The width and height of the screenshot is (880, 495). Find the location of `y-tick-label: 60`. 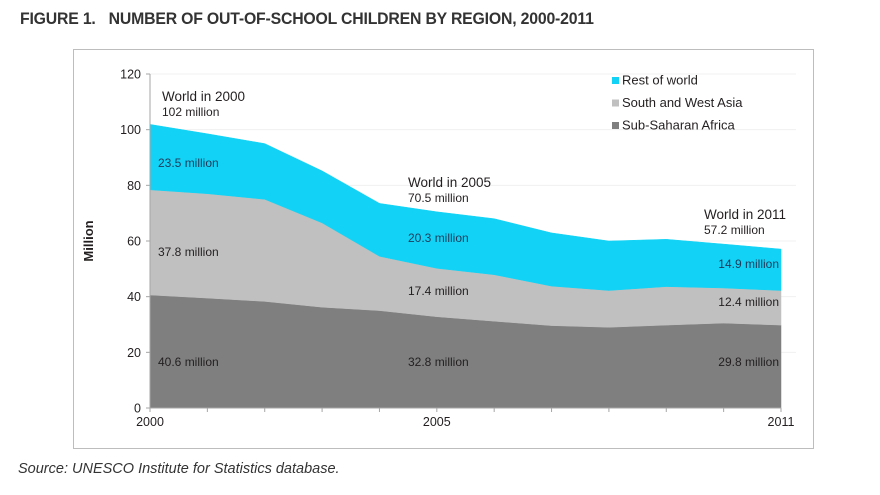

y-tick-label: 60 is located at coordinates (134, 242).